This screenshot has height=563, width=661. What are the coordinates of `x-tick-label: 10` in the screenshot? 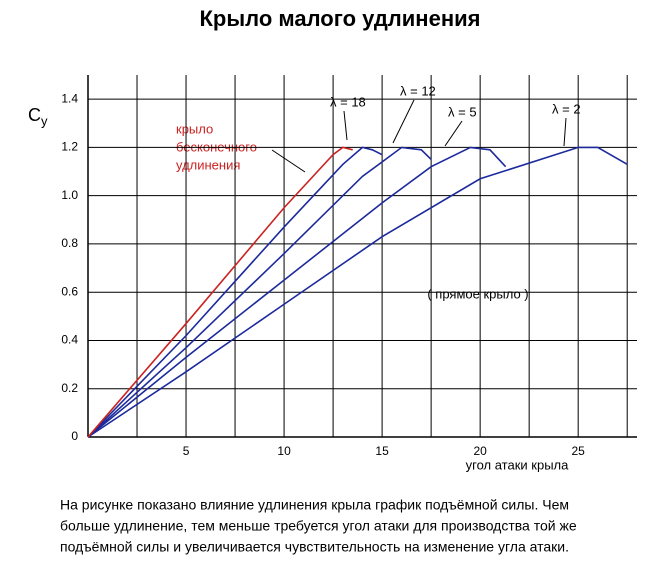 It's located at (284, 451).